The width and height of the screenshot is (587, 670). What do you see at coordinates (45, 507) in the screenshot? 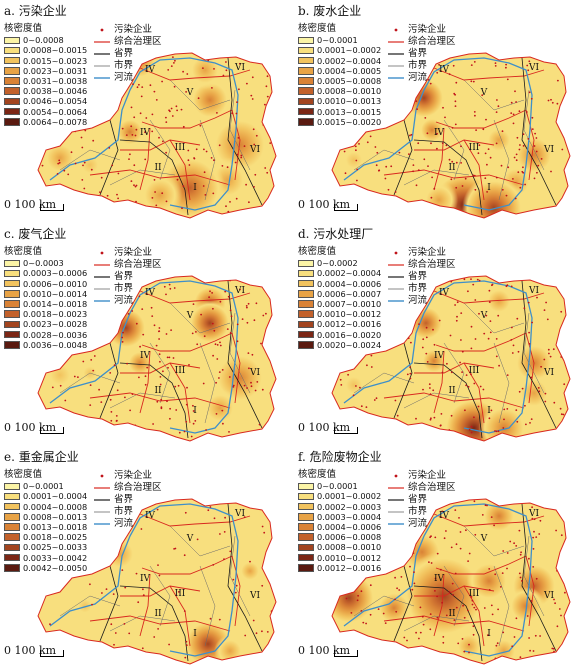
I see `legend-class-row: 0.0004~0.0008` at bounding box center [45, 507].